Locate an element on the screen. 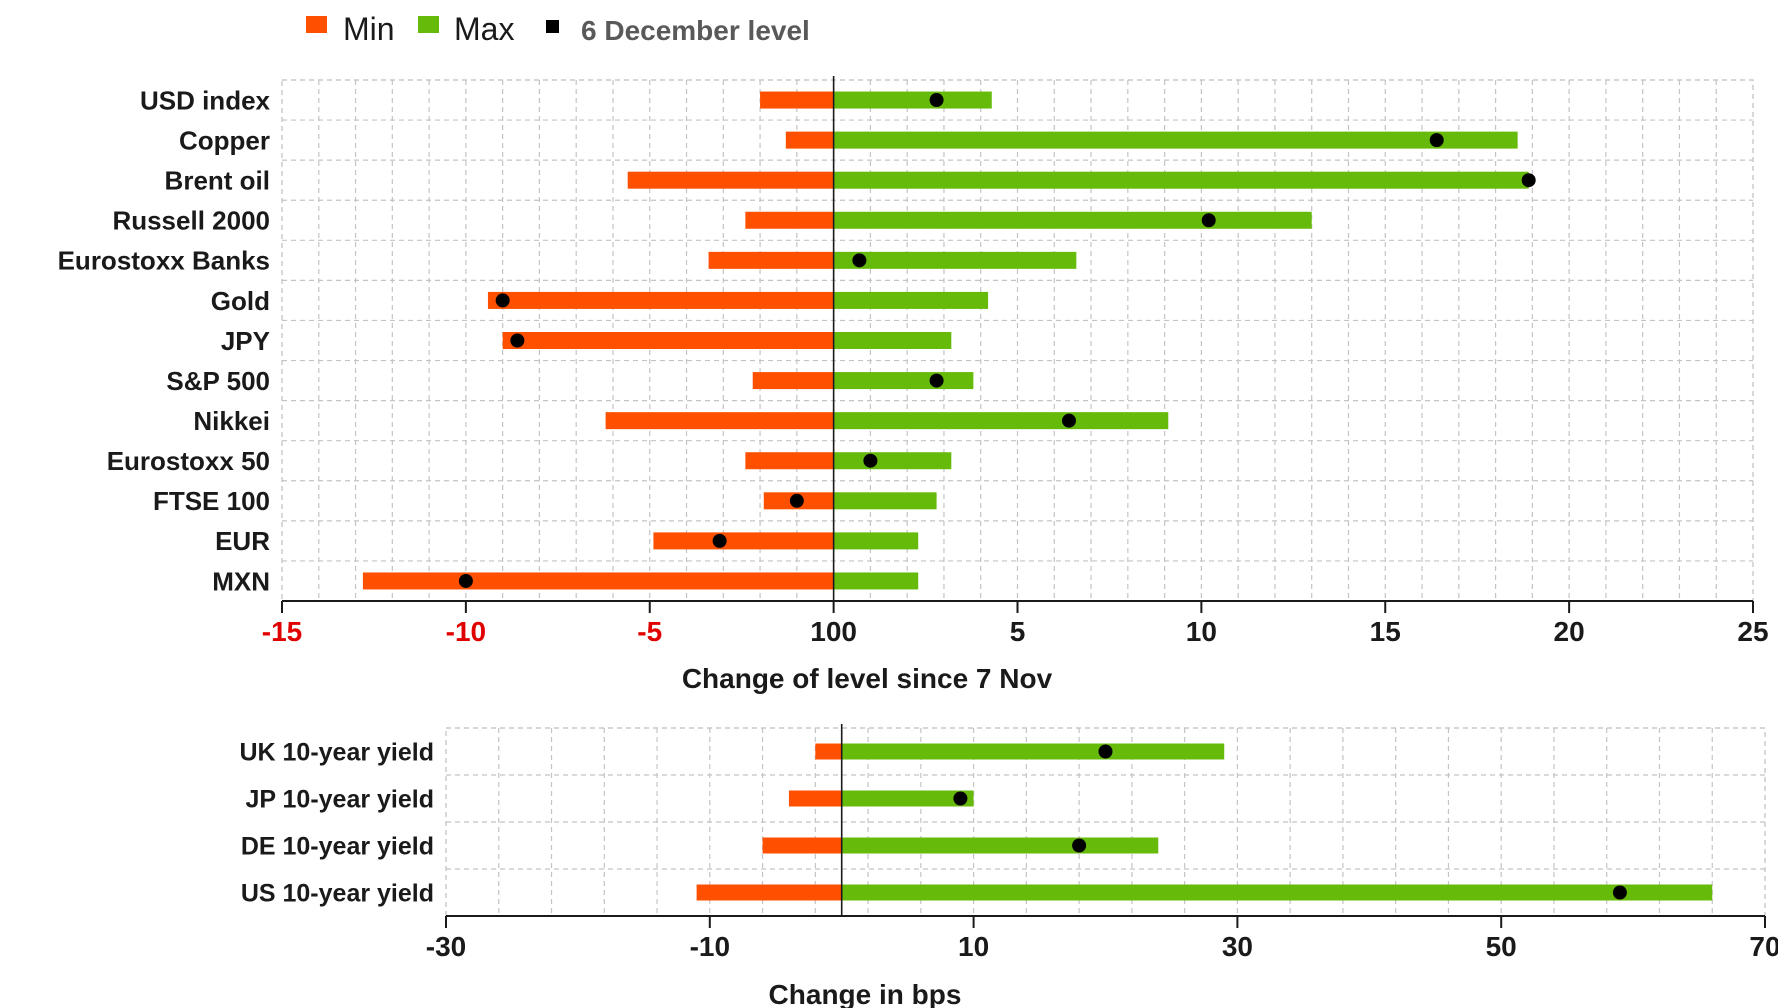  x-tick-label: -30 is located at coordinates (446, 946).